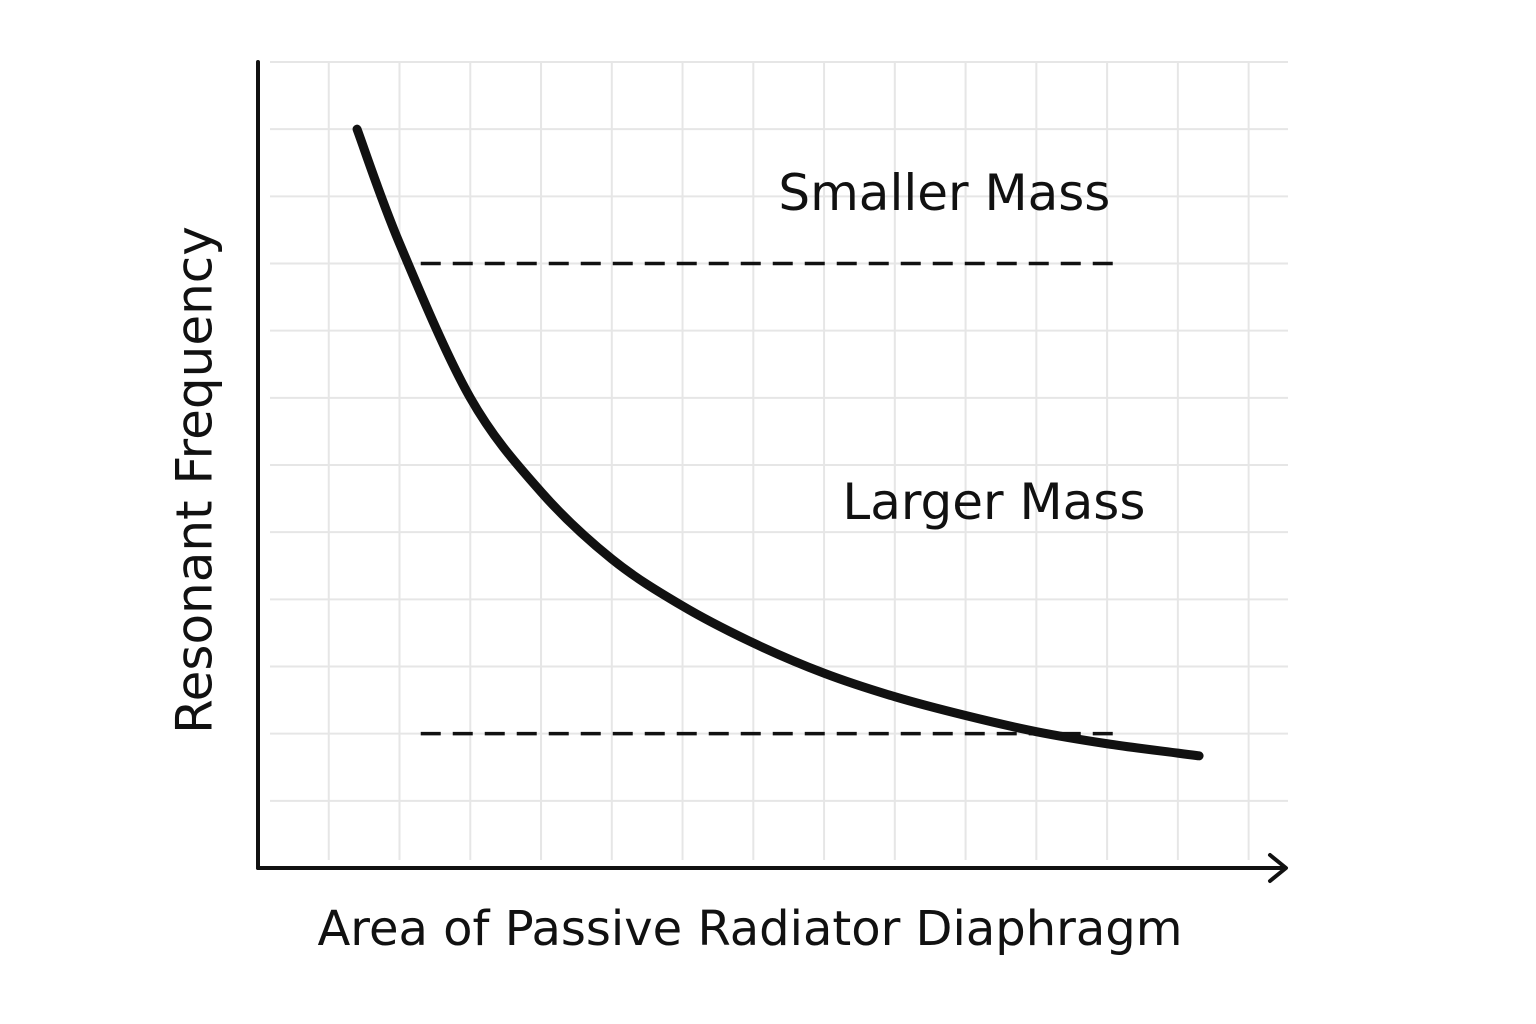 The height and width of the screenshot is (1024, 1536). Describe the element at coordinates (1278, 868) in the screenshot. I see `x-axis-arrow` at that location.